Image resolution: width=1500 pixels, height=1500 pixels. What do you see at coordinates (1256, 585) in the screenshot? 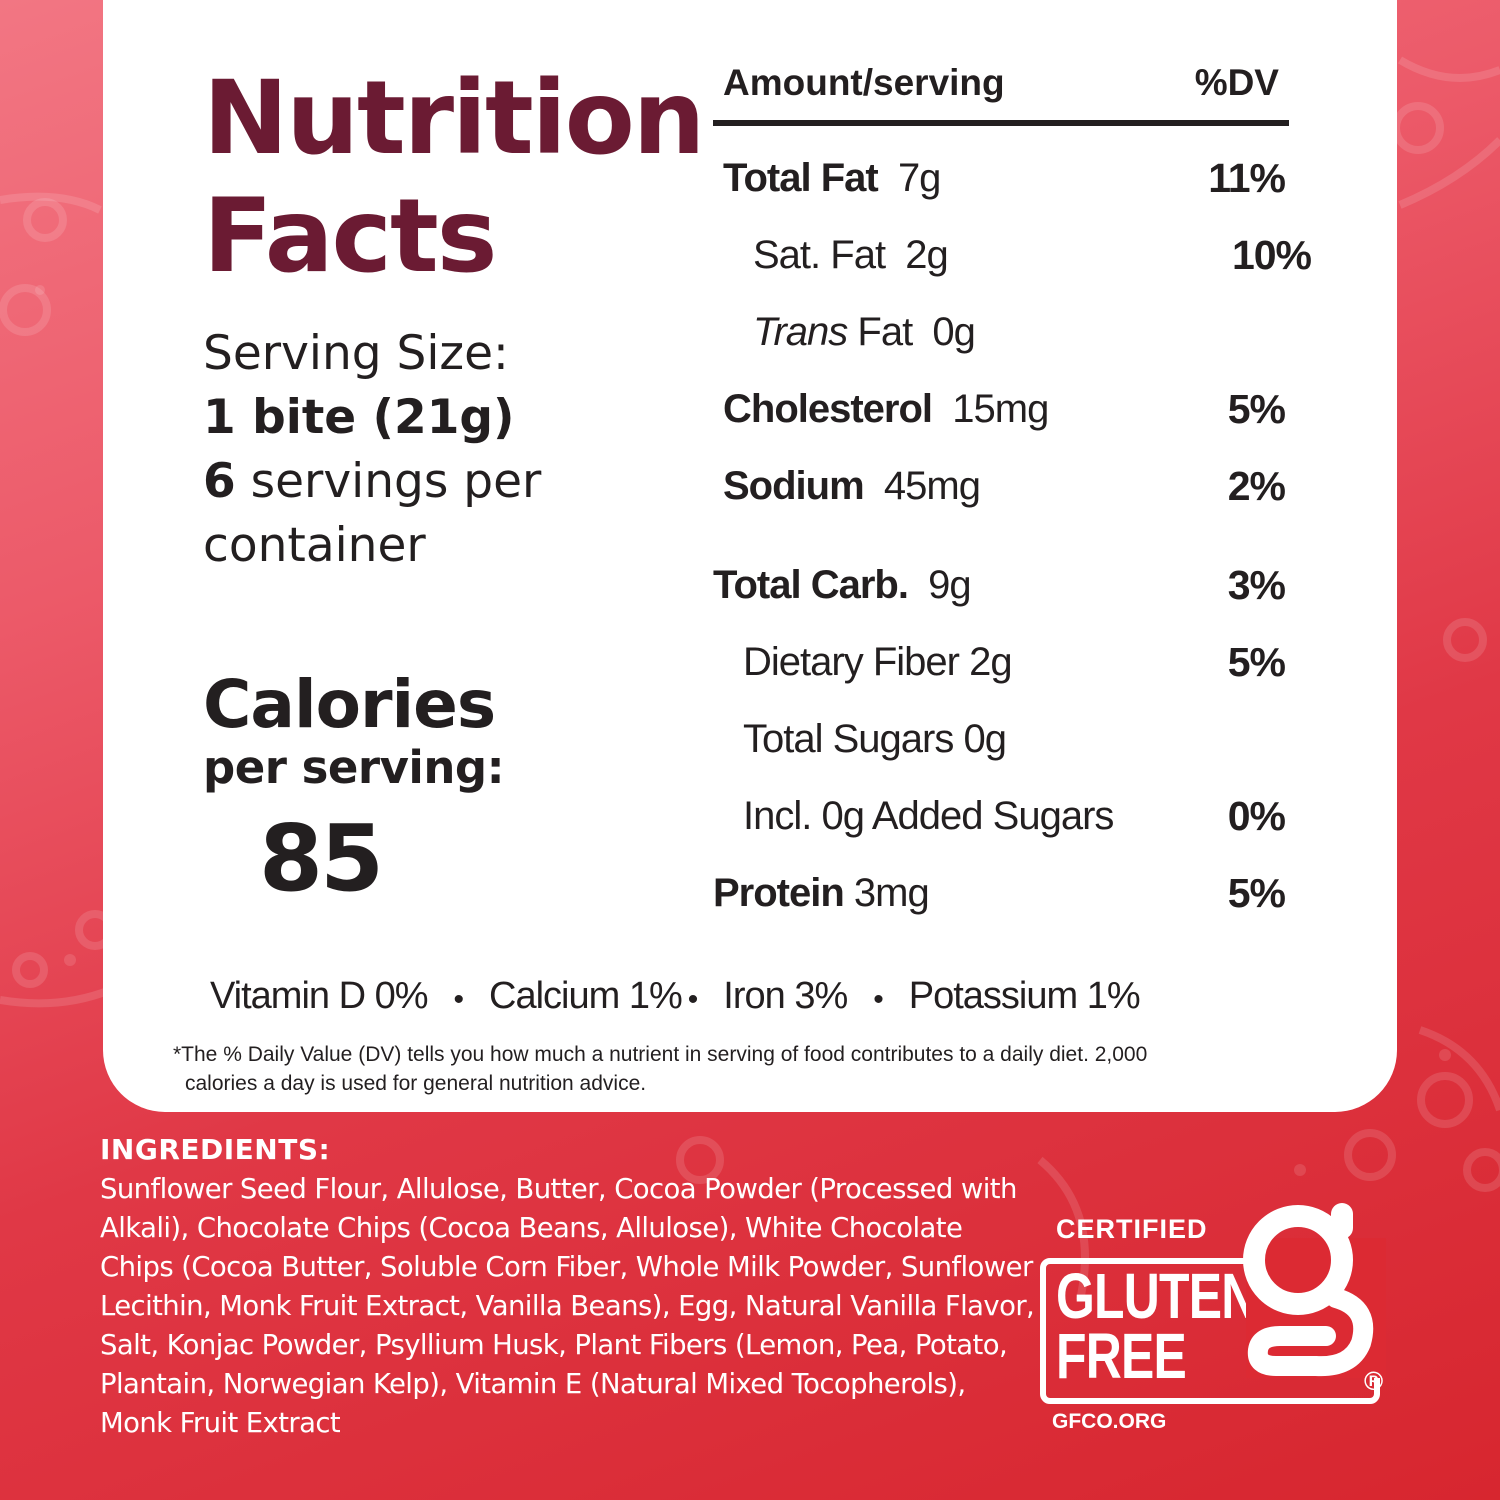
I see `nutrient-dv: 3%` at bounding box center [1256, 585].